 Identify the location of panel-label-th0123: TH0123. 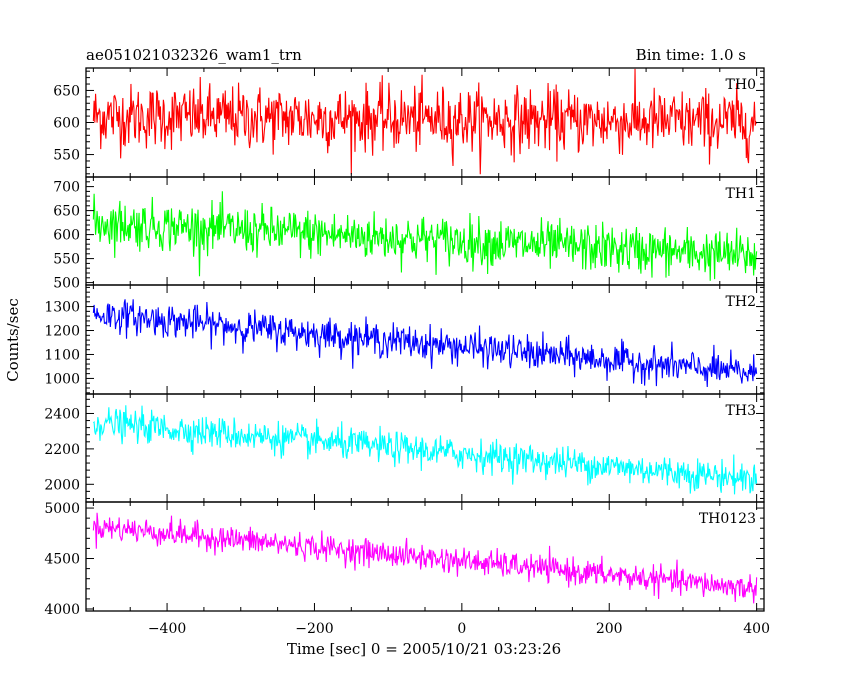
(727, 519).